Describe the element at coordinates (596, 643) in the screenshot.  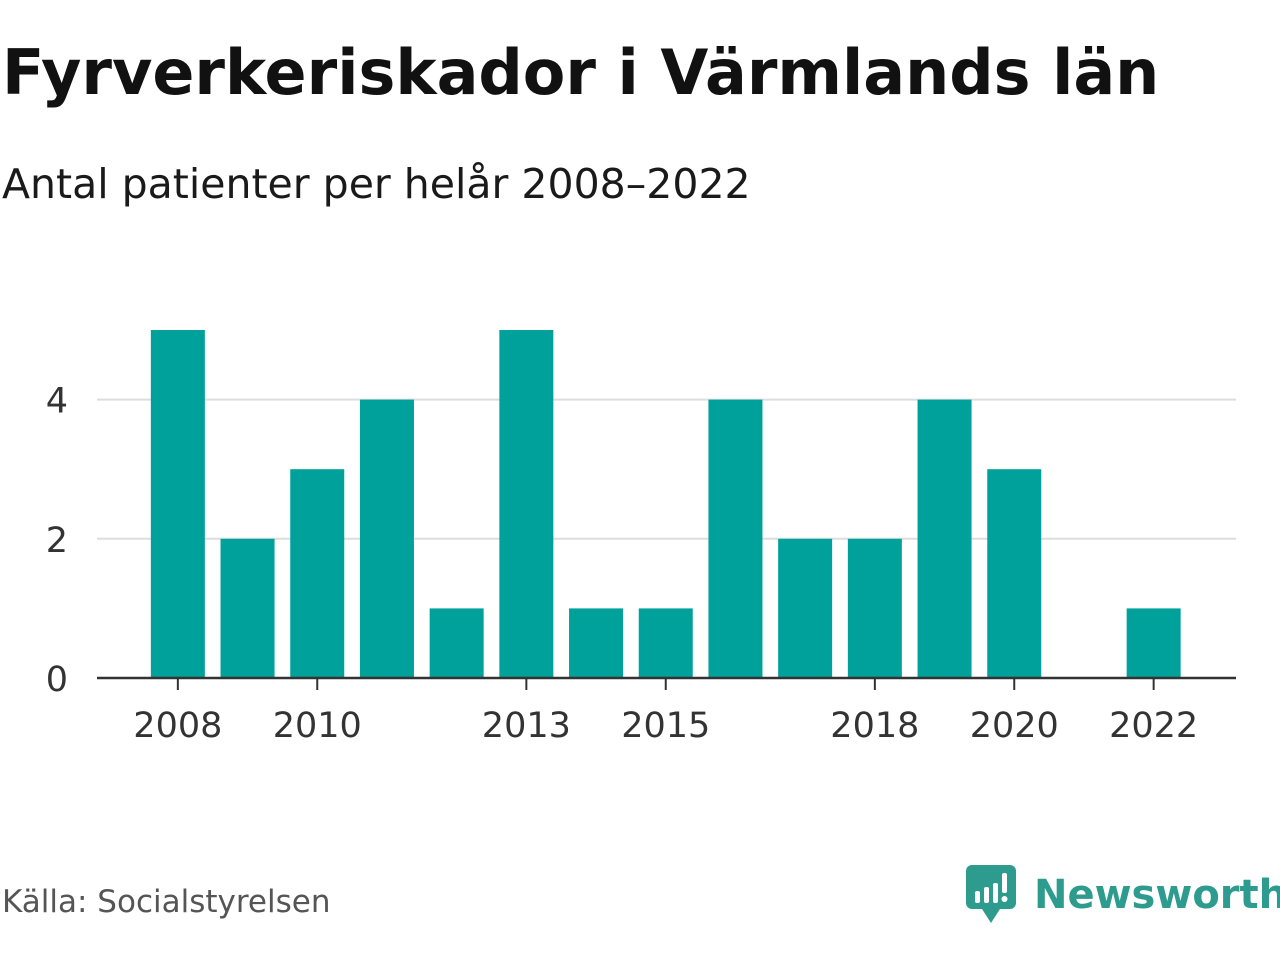
I see `bar-2014` at that location.